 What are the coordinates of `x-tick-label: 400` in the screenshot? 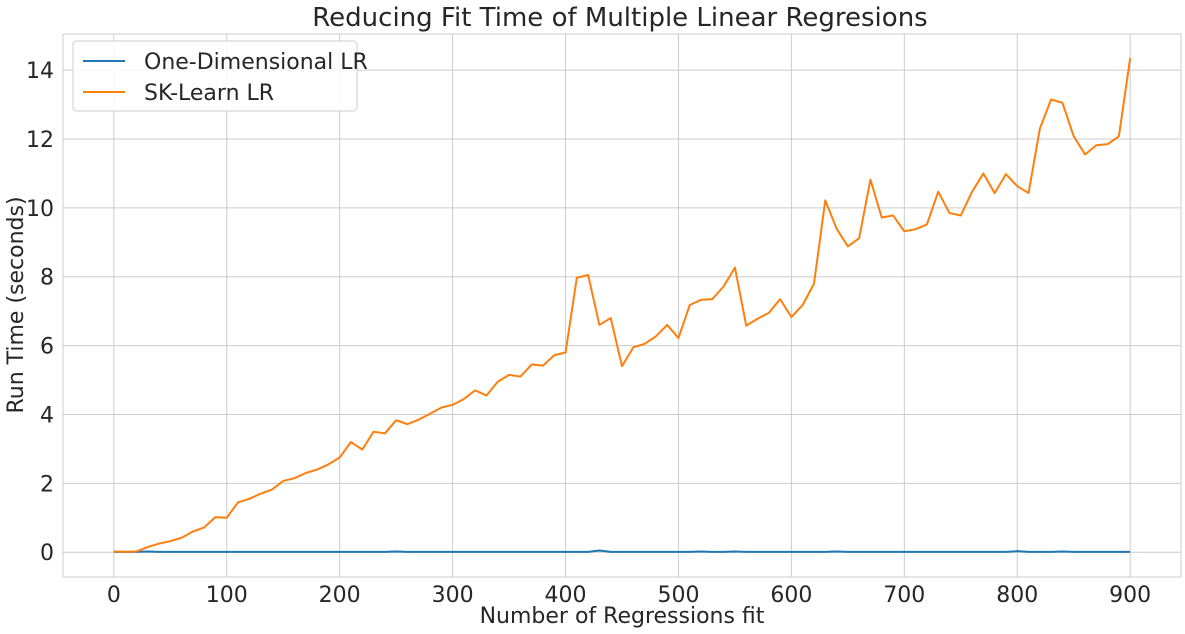 It's located at (566, 595).